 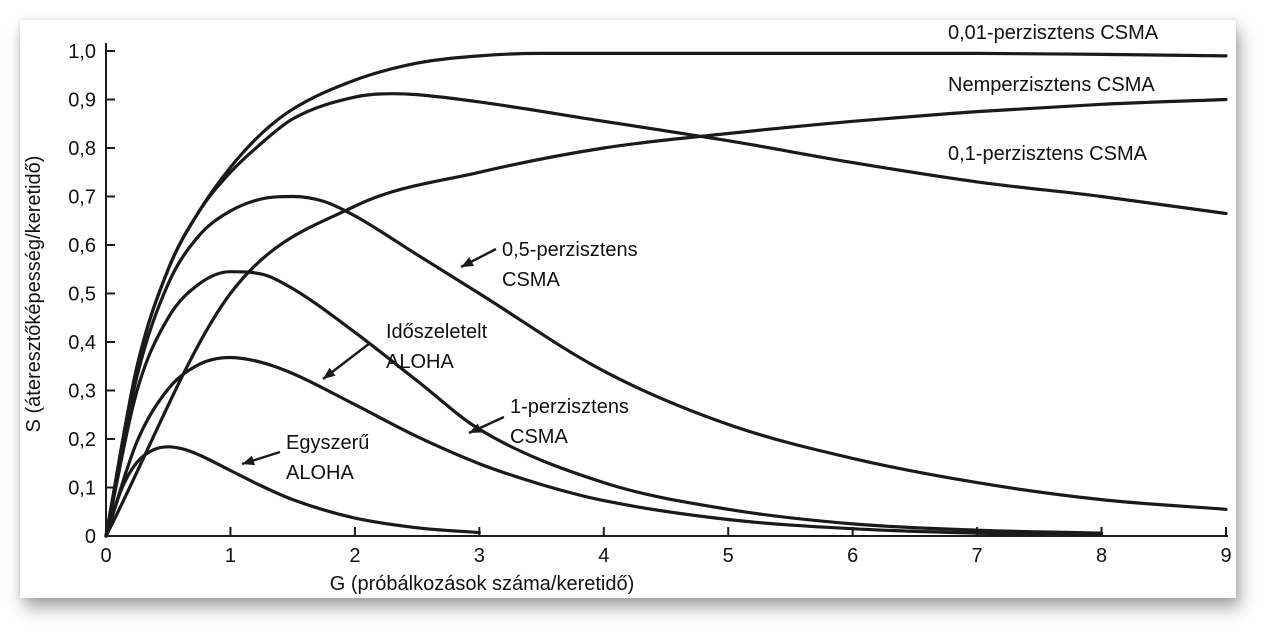 What do you see at coordinates (248, 460) in the screenshot?
I see `arrowhead-pure` at bounding box center [248, 460].